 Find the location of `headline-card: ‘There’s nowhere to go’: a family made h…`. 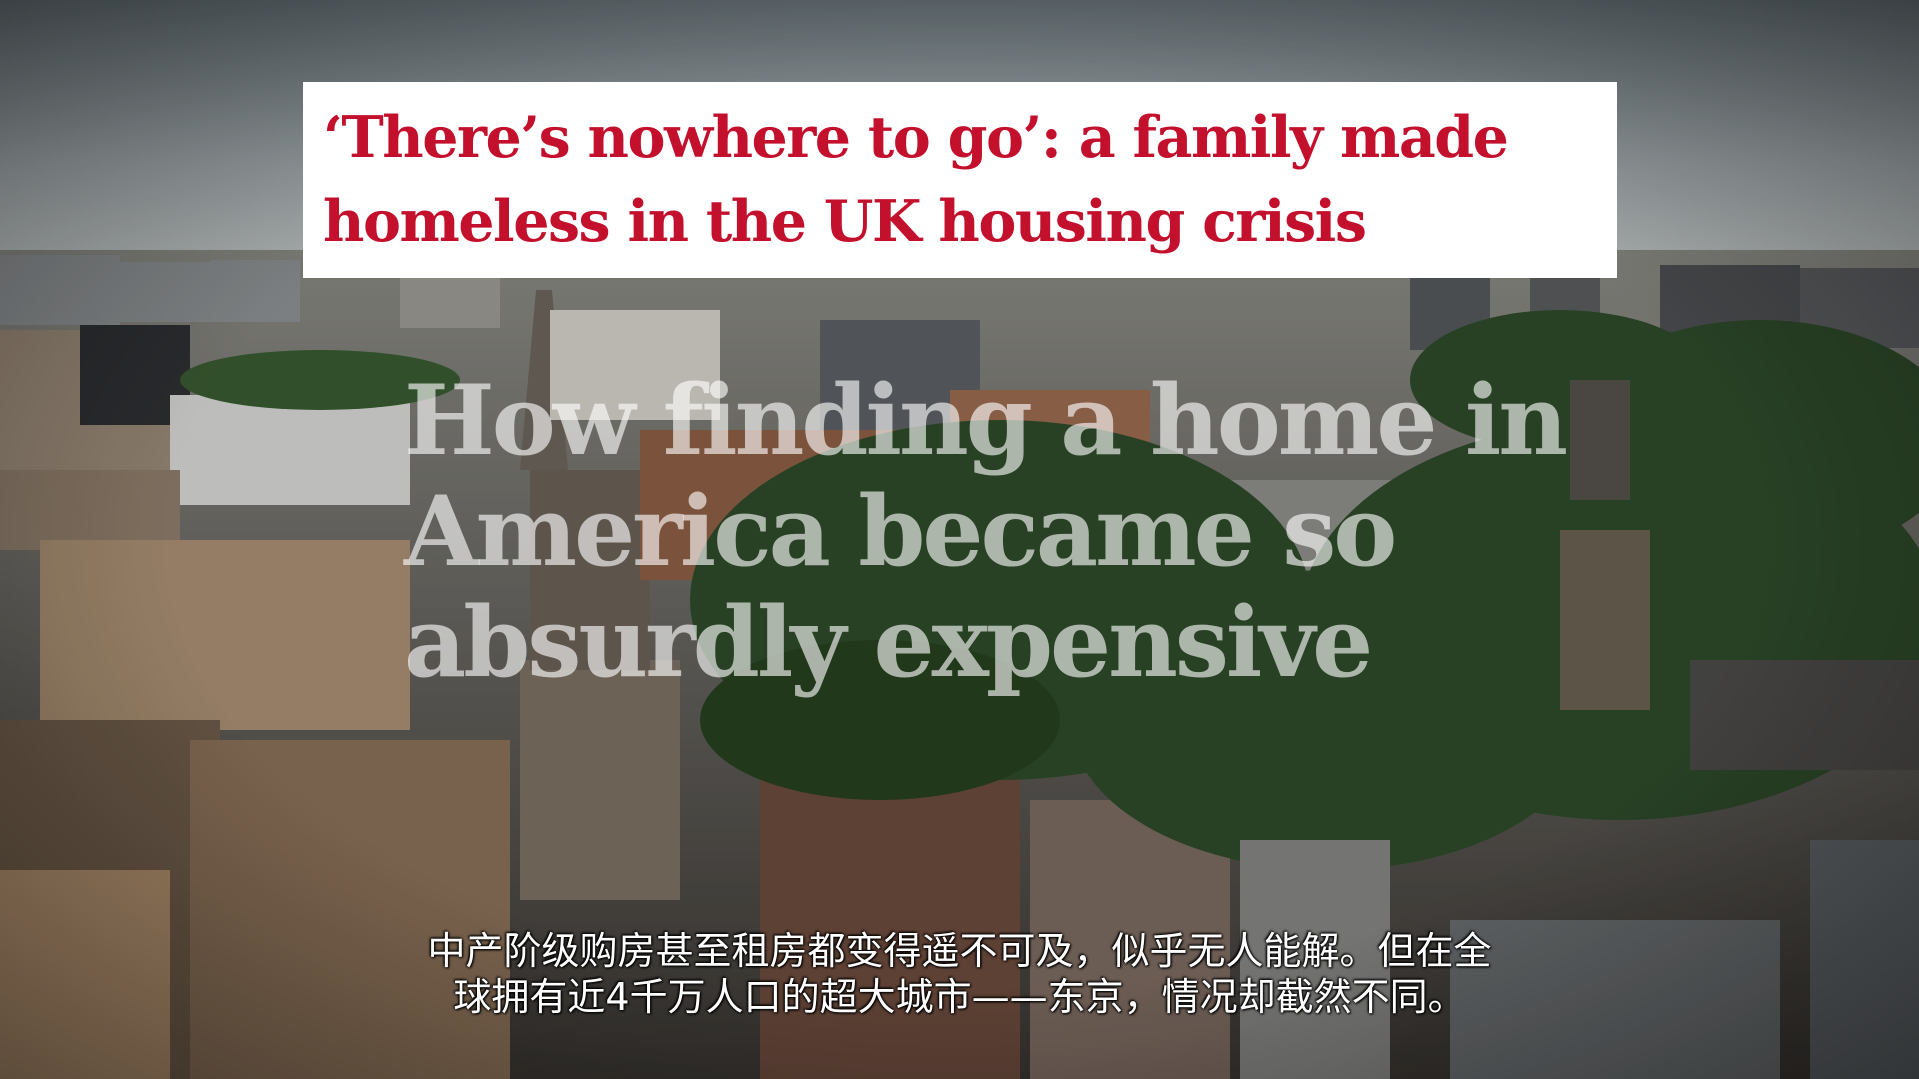

headline-card: ‘There’s nowhere to go’: a family made h… is located at coordinates (960, 180).